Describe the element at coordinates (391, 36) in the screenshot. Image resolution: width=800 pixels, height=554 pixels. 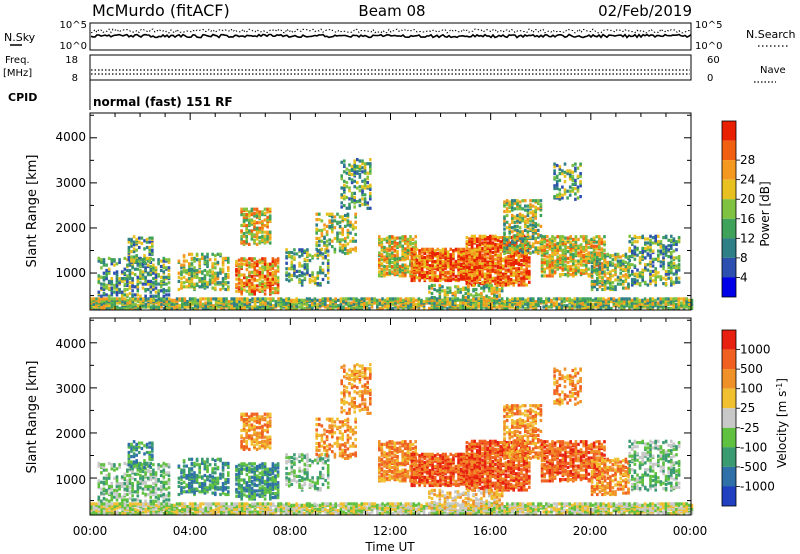
I see `nsky-trace` at that location.